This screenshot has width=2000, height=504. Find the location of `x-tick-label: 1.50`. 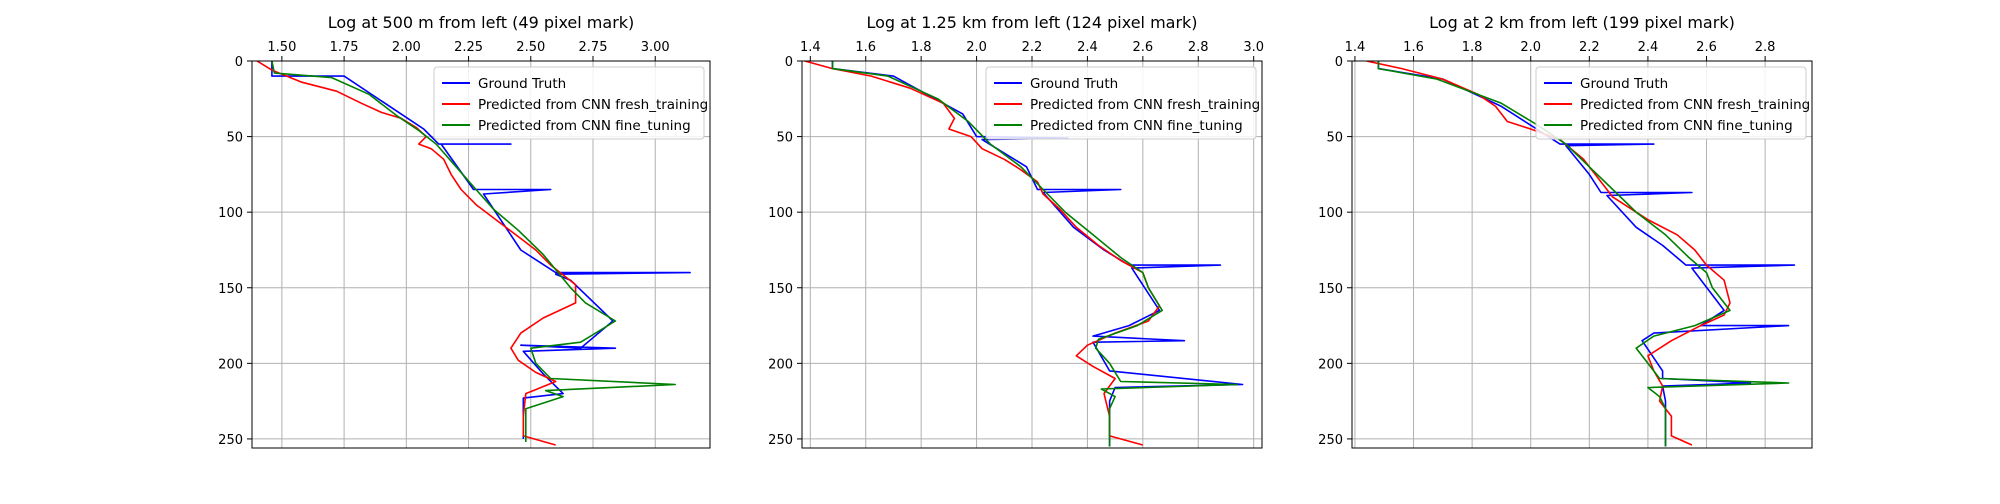

x-tick-label: 1.50 is located at coordinates (281, 47).